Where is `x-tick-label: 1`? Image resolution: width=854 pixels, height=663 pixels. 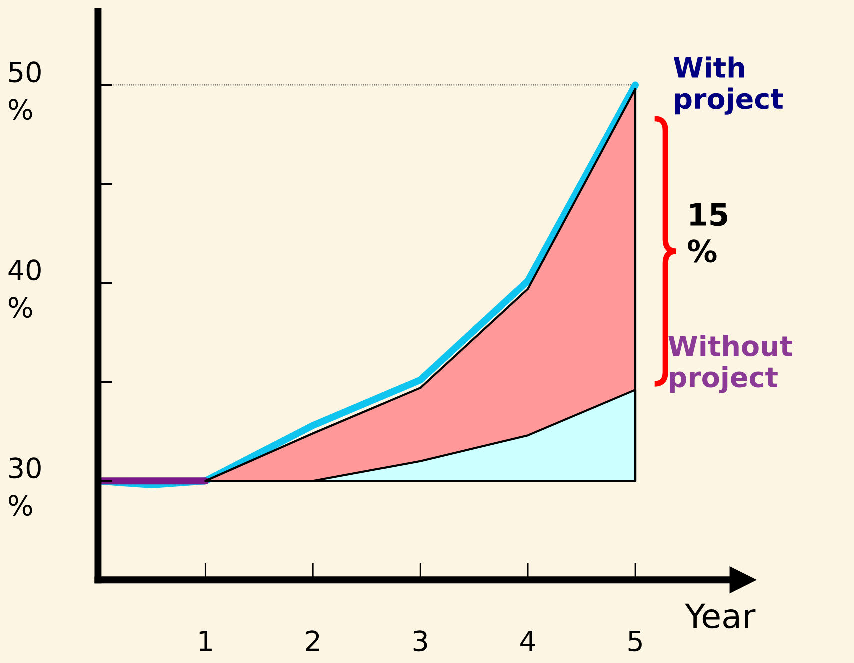 x-tick-label: 1 is located at coordinates (206, 641).